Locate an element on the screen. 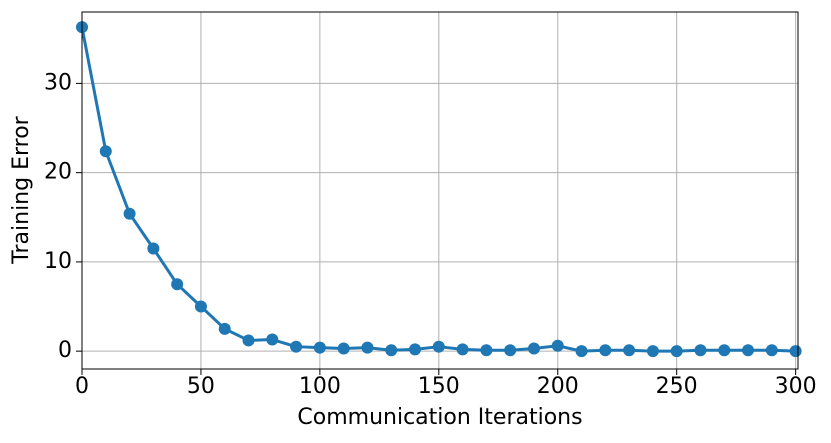  y-tick-label: 20 is located at coordinates (58, 172).